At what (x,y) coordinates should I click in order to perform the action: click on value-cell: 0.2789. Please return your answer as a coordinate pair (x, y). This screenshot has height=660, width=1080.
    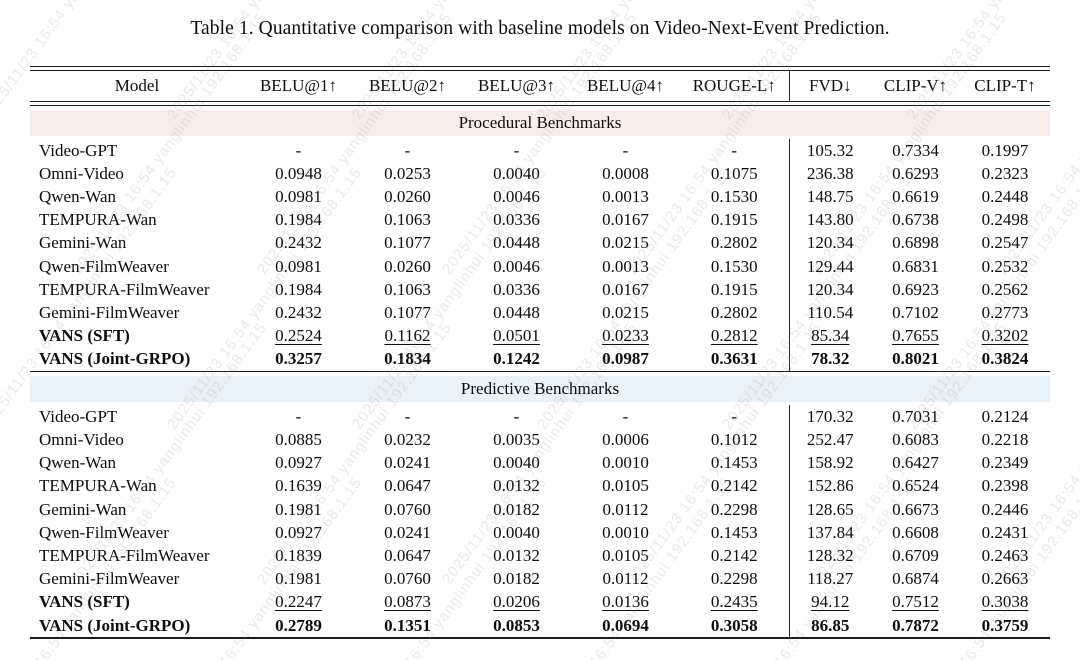
    Looking at the image, I should click on (298, 625).